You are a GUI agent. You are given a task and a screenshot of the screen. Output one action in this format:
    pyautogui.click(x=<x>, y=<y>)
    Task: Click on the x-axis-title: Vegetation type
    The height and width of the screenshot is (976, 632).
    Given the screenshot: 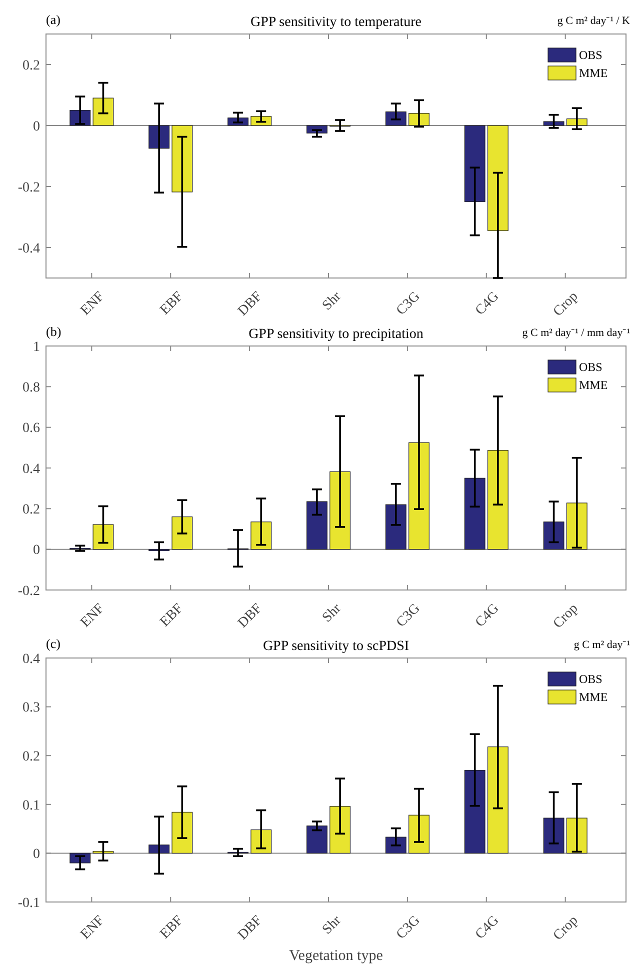 What is the action you would take?
    pyautogui.click(x=336, y=956)
    